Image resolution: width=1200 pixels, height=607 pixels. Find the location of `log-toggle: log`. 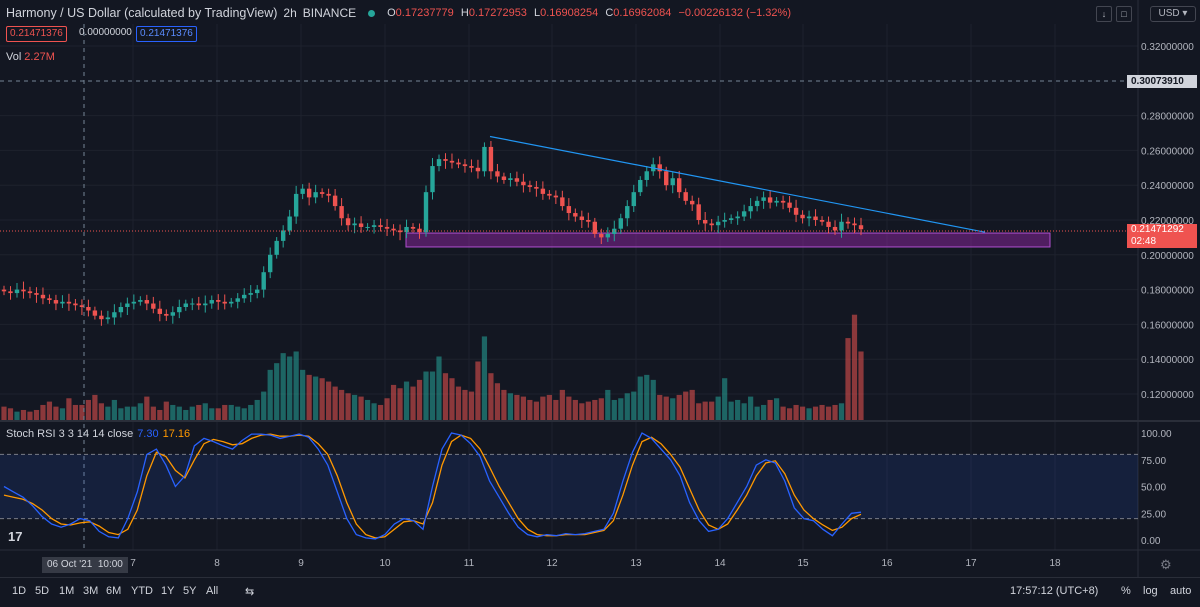

log-toggle: log is located at coordinates (1150, 591).